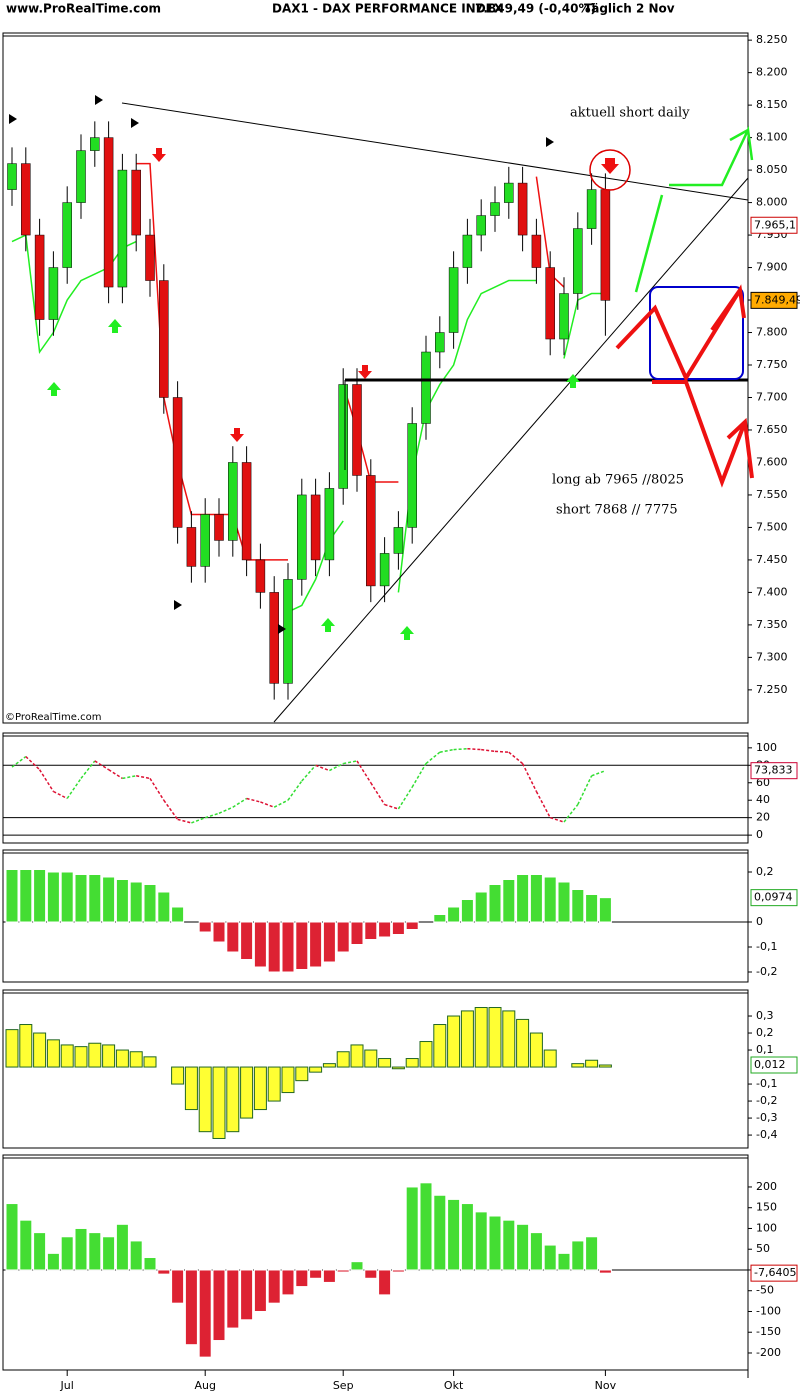 This screenshot has width=800, height=1400. What do you see at coordinates (772, 332) in the screenshot?
I see `y-tick-label: 7.800` at bounding box center [772, 332].